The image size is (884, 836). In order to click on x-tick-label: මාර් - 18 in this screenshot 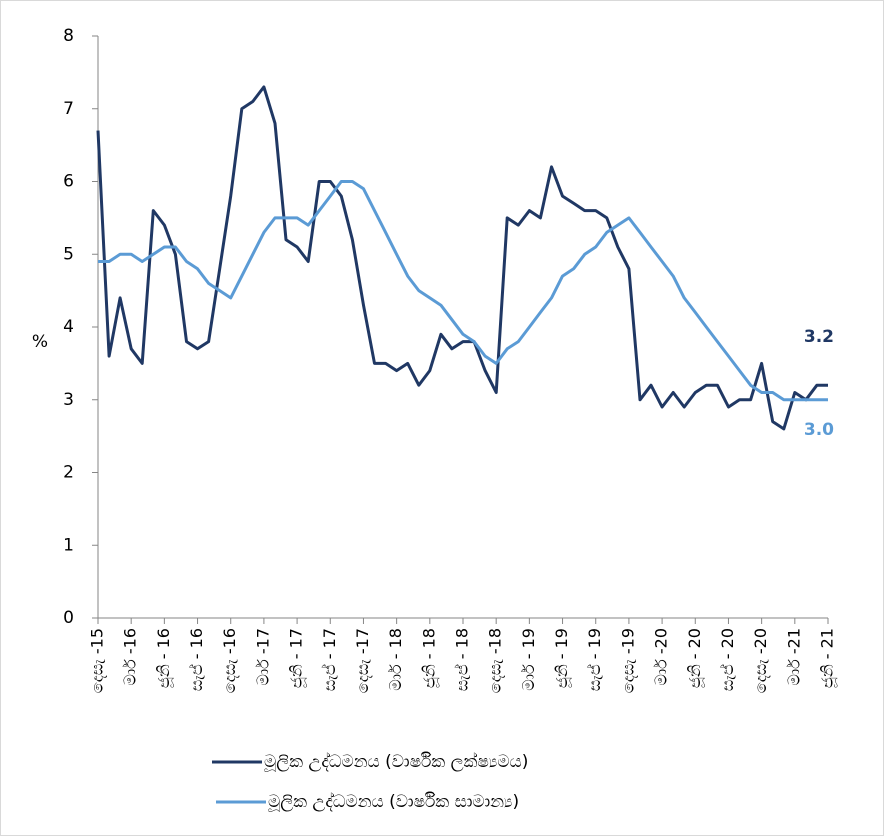, I will do `click(395, 659)`.